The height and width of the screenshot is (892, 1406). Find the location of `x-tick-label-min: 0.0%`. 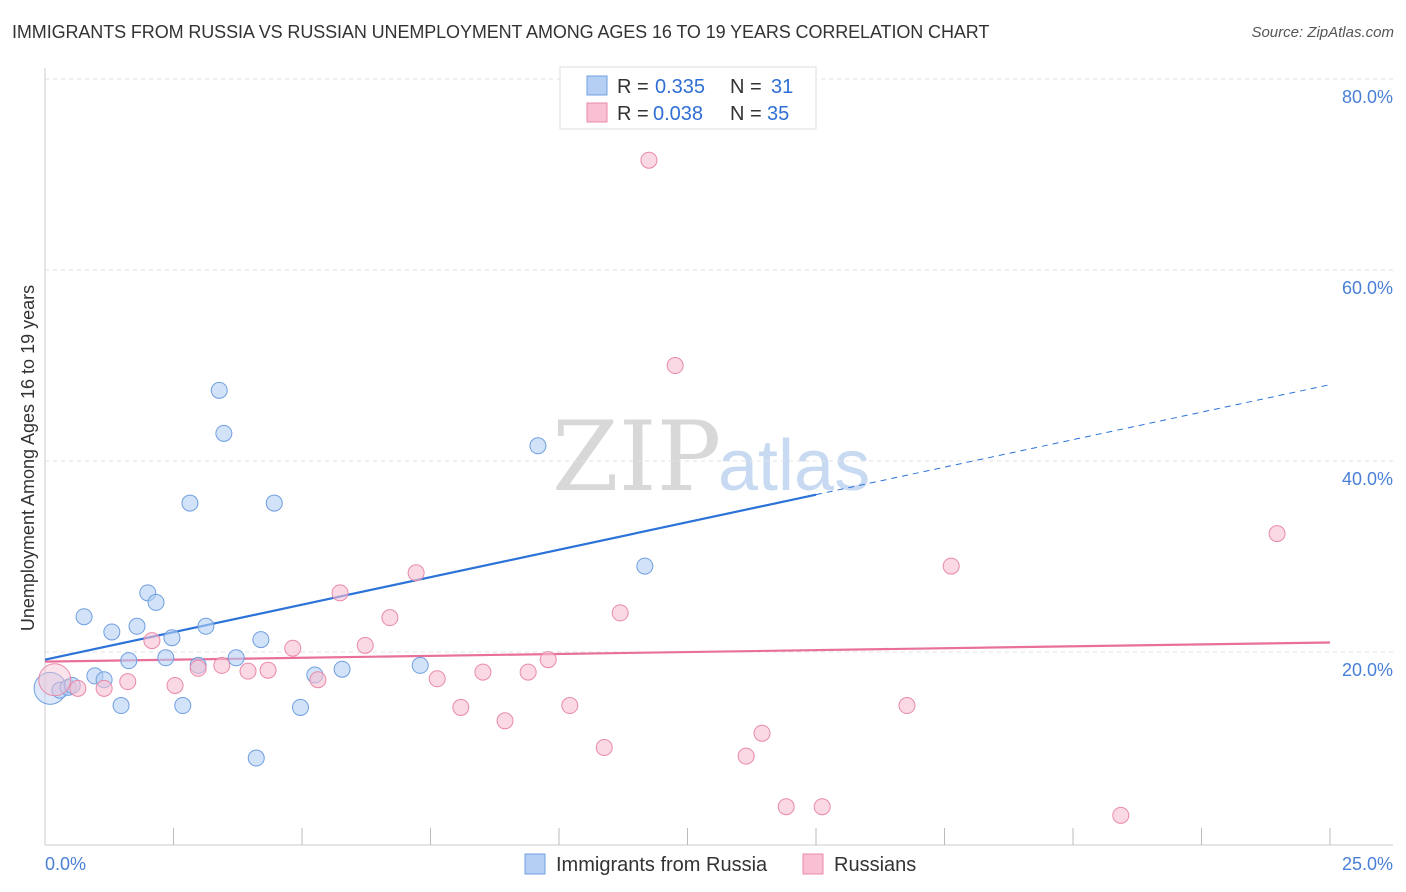

x-tick-label-min: 0.0% is located at coordinates (65, 864).